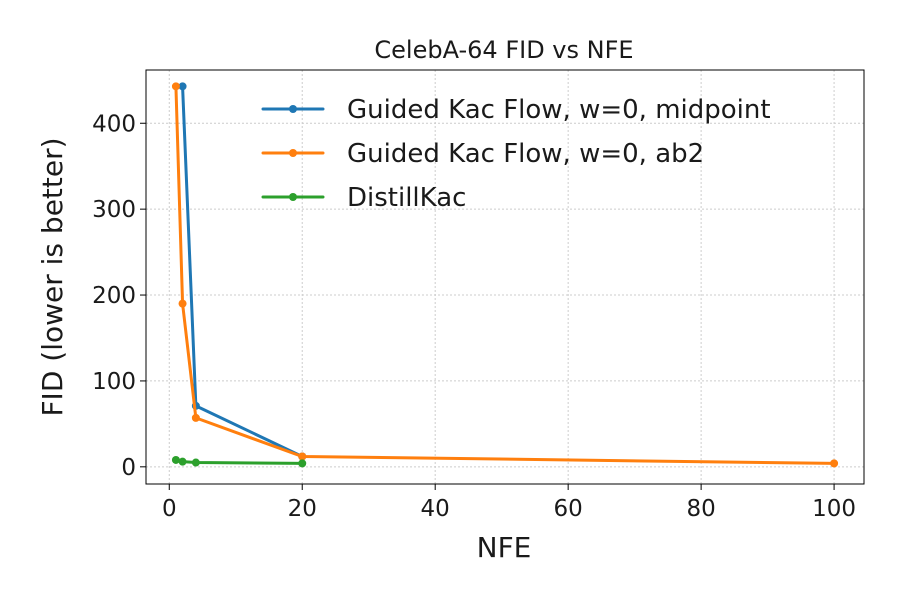 This screenshot has width=900, height=600. What do you see at coordinates (302, 509) in the screenshot?
I see `x-tick-label: 20` at bounding box center [302, 509].